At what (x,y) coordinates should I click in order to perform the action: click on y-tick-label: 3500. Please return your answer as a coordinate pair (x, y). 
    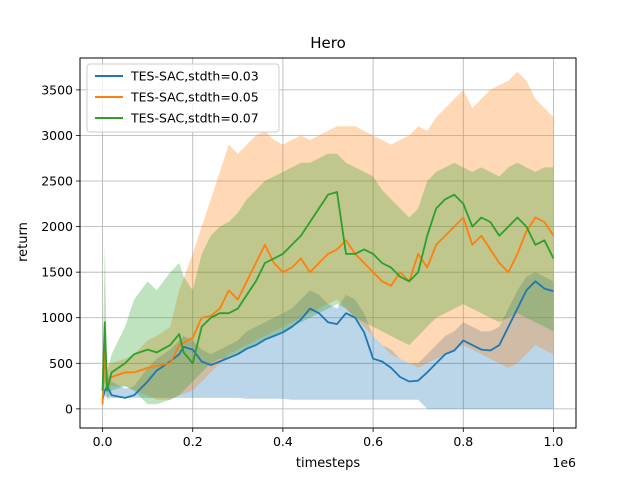
    Looking at the image, I should click on (57, 89).